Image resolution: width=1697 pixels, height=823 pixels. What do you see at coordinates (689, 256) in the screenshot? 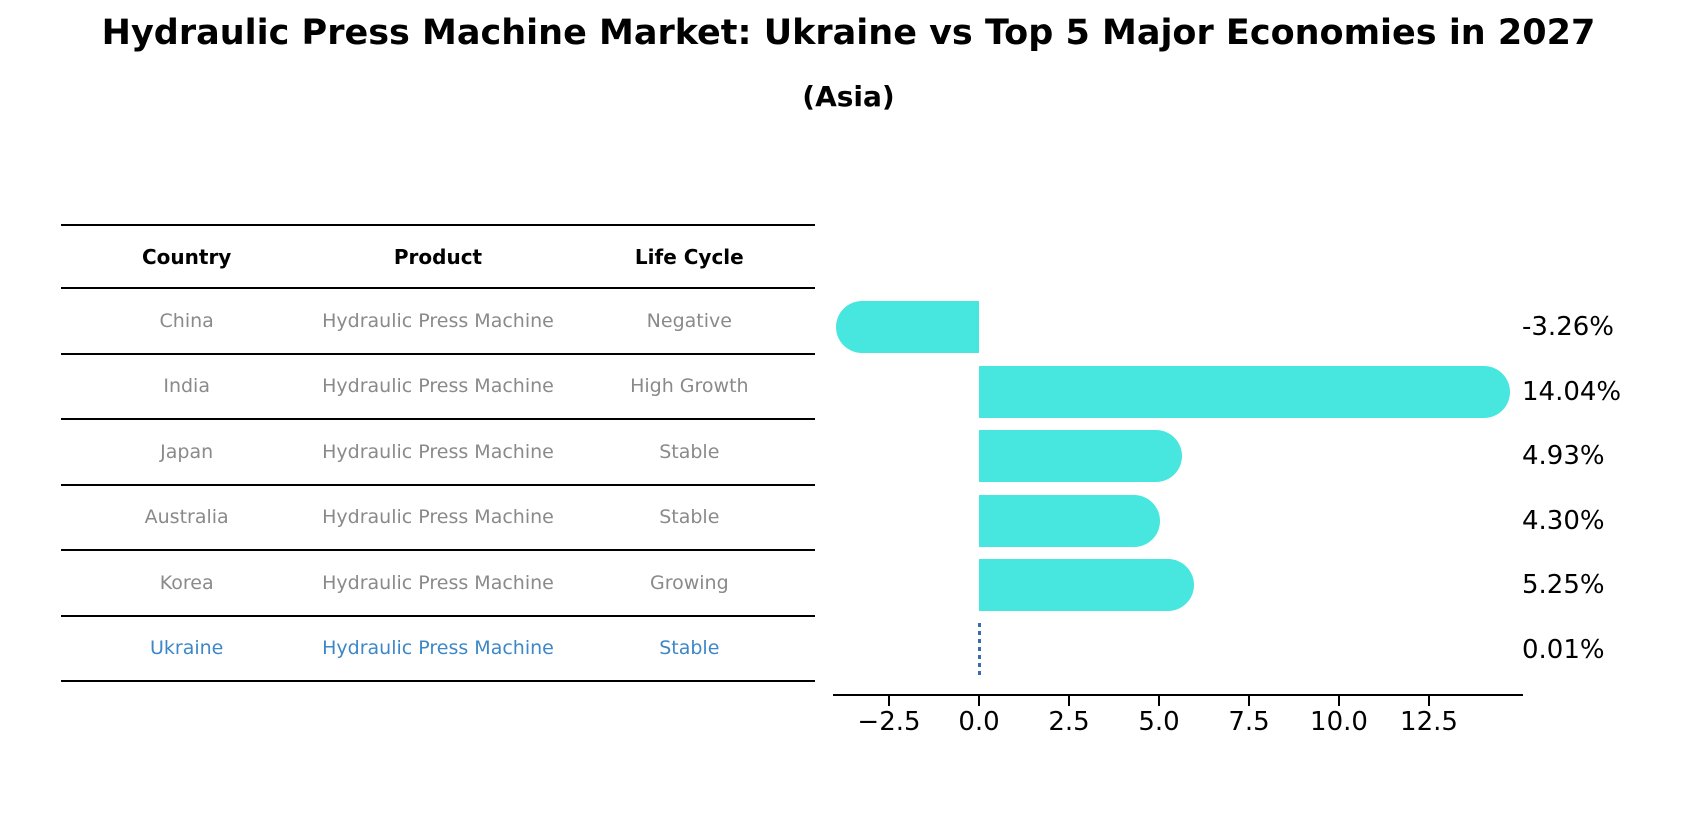
I see `column-header-lifecycle: Life Cycle` at bounding box center [689, 256].